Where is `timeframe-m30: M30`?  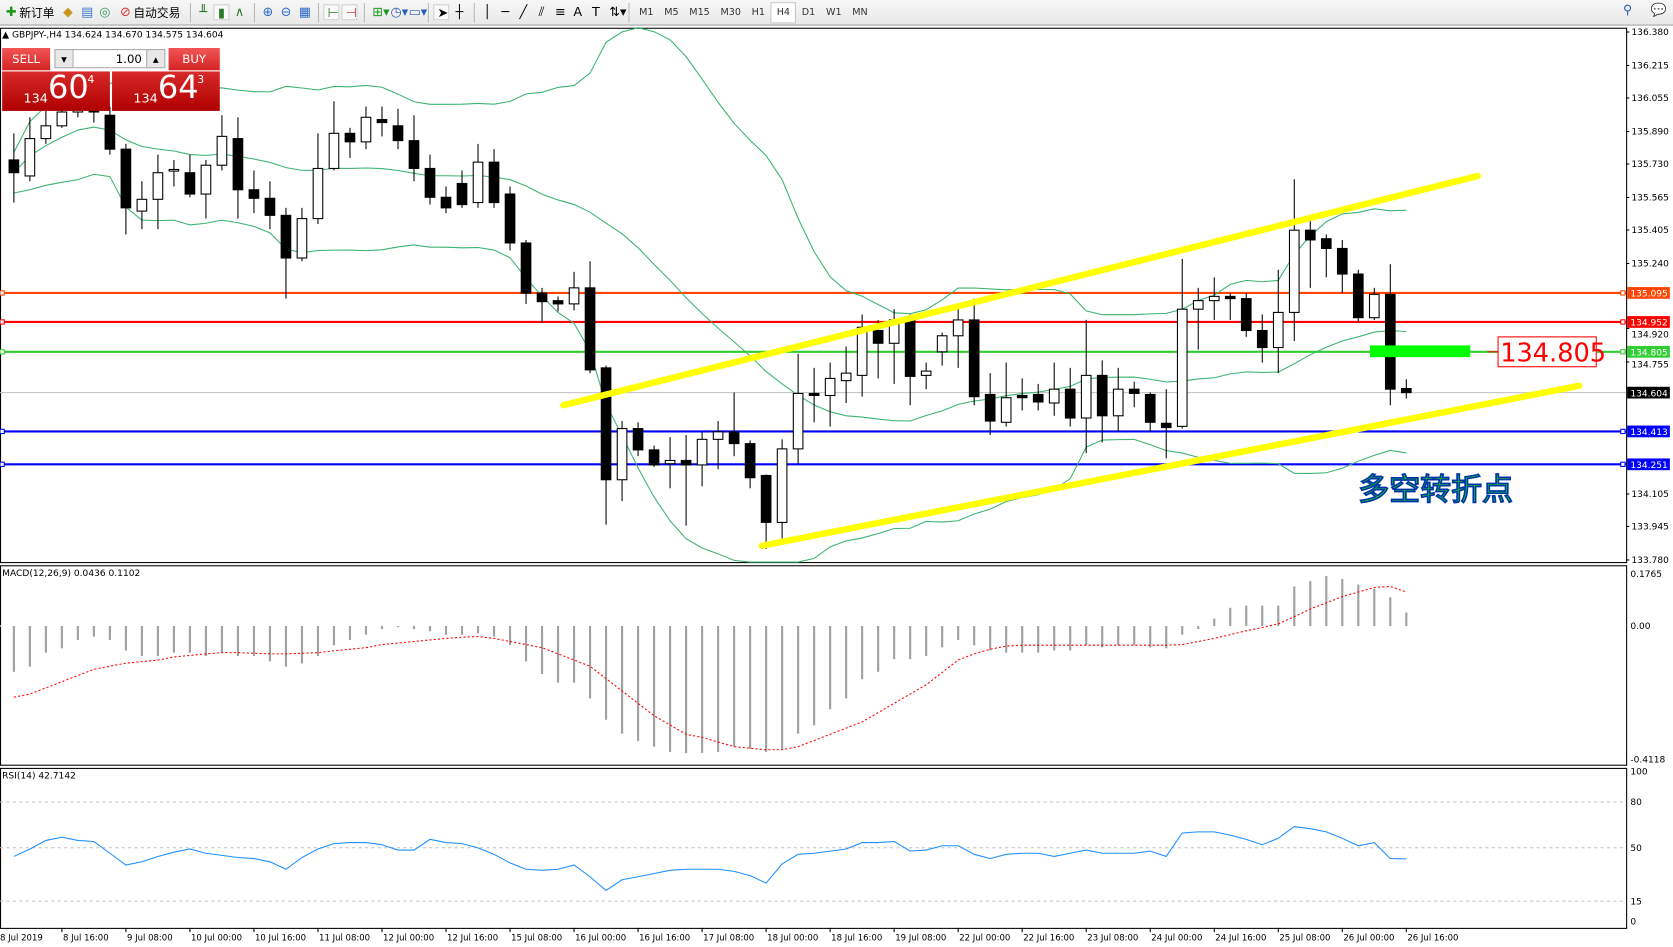
timeframe-m30: M30 is located at coordinates (730, 12).